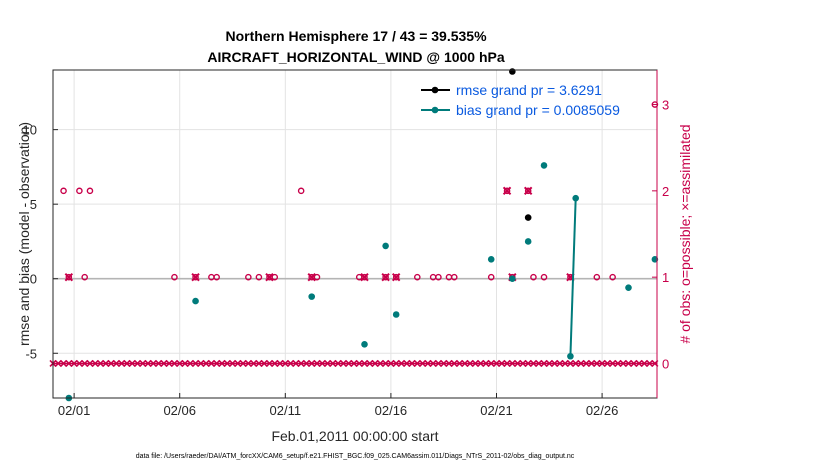 This screenshot has height=470, width=830. What do you see at coordinates (665, 191) in the screenshot?
I see `y-right-tick-label: 2` at bounding box center [665, 191].